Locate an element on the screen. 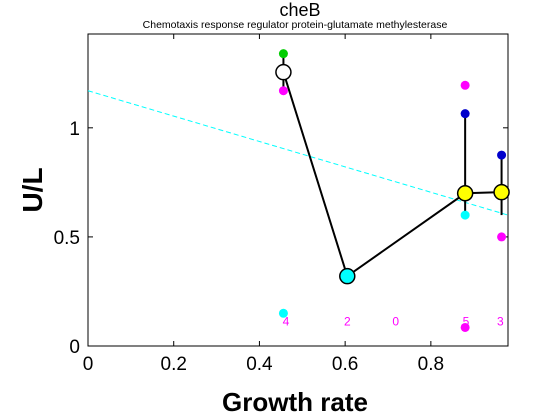  y-tick-label: 1 is located at coordinates (74, 129).